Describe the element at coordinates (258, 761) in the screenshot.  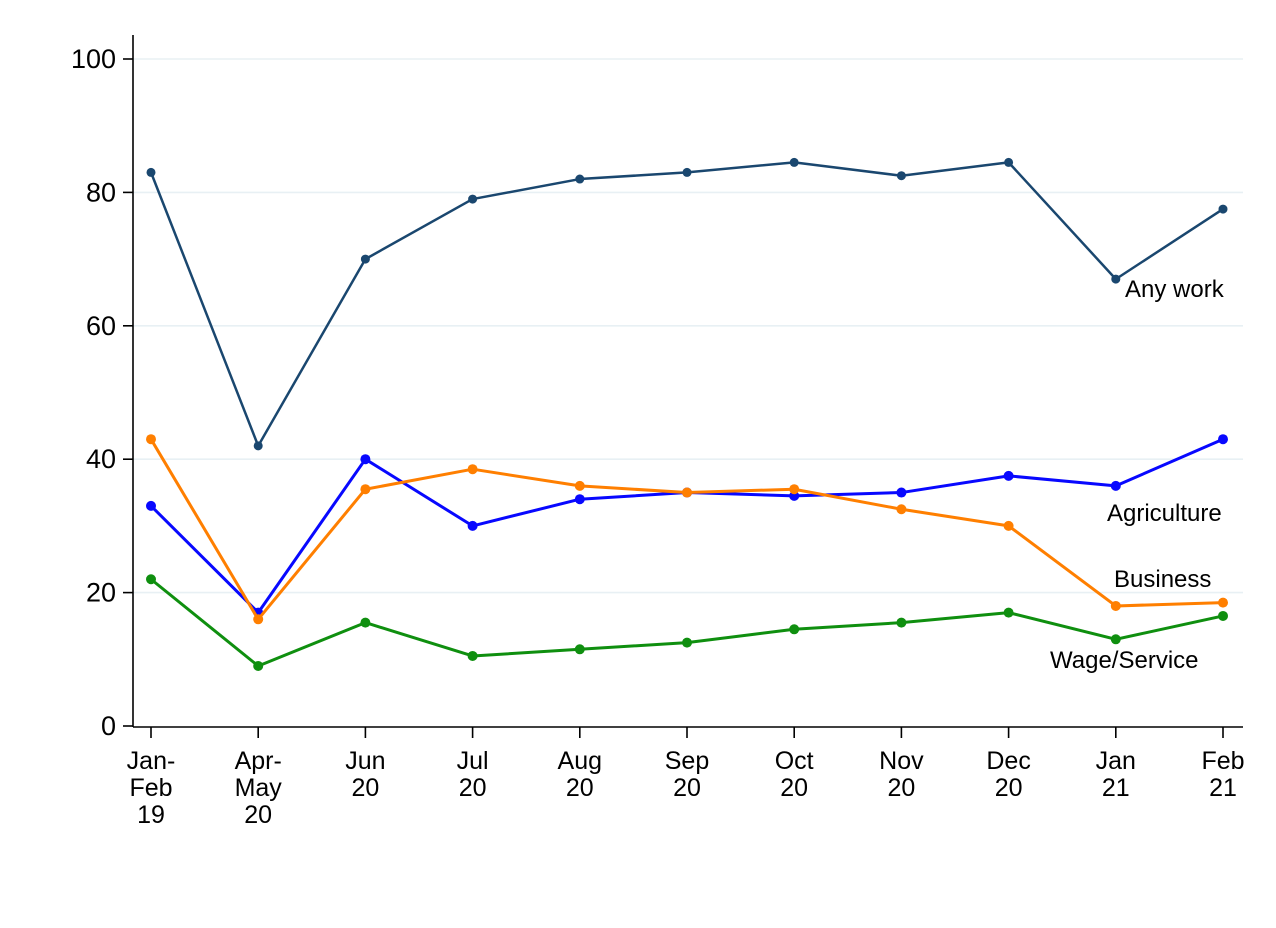
I see `x-tick-label: Apr-` at that location.